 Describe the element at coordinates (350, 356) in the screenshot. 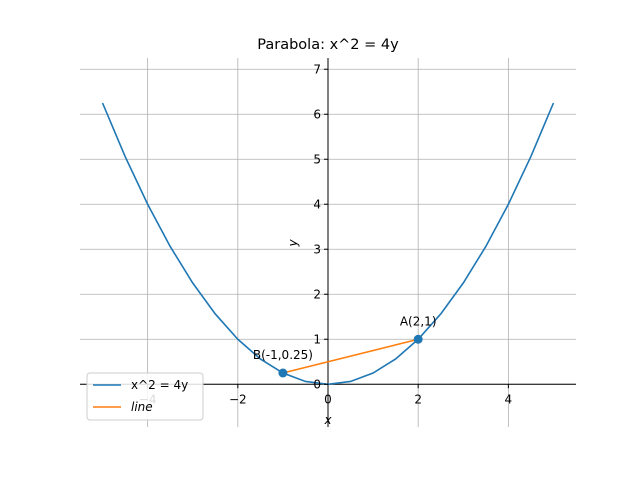

I see `chord-line` at that location.